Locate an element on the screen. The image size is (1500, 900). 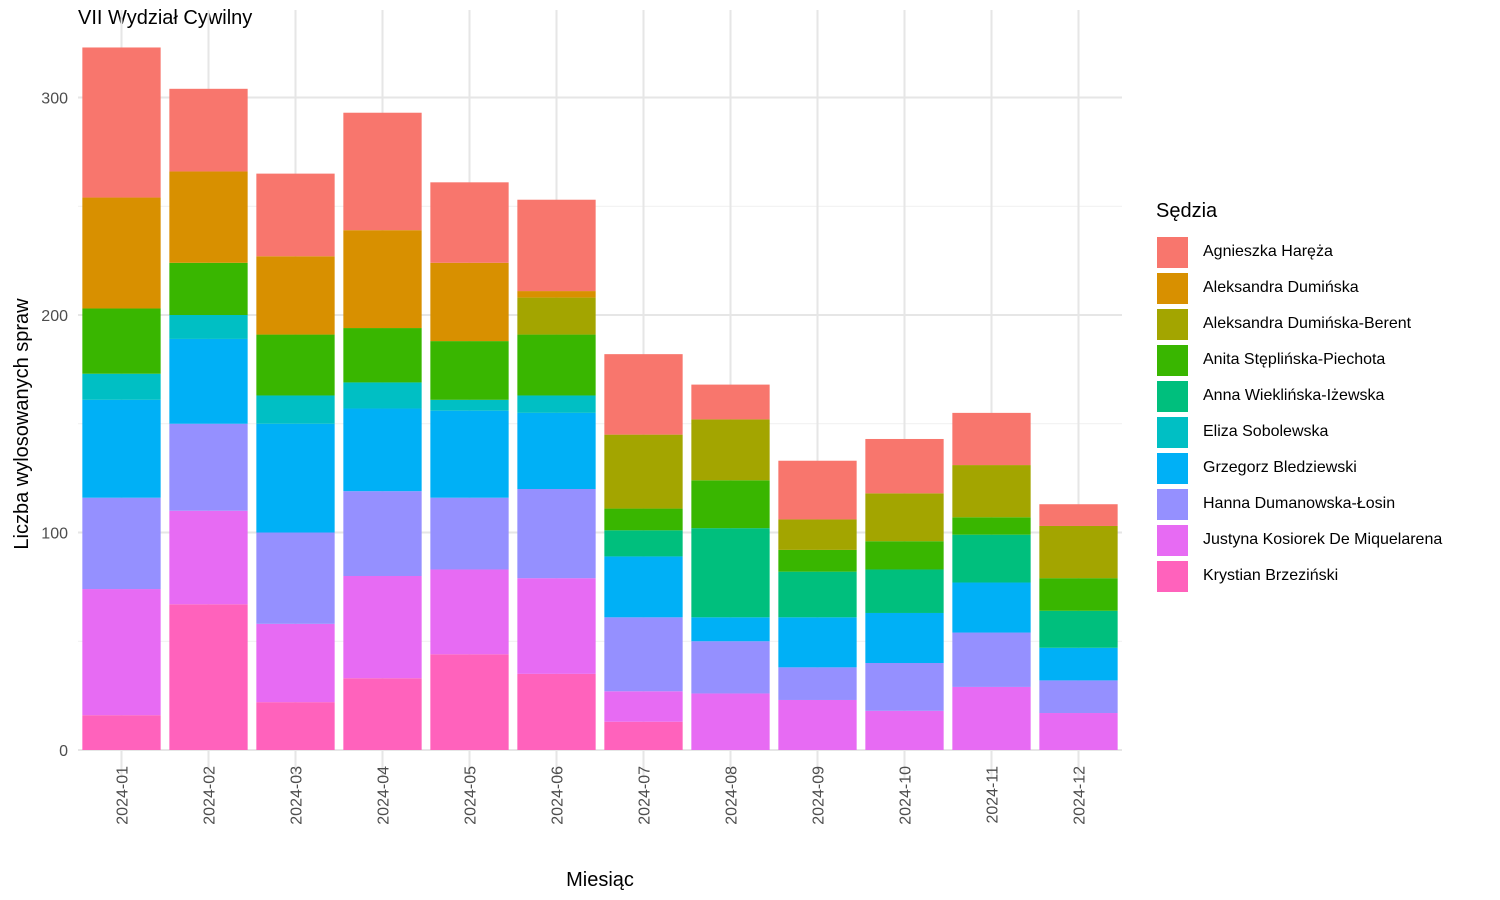
x-tick-label: 2024-06 is located at coordinates (558, 795).